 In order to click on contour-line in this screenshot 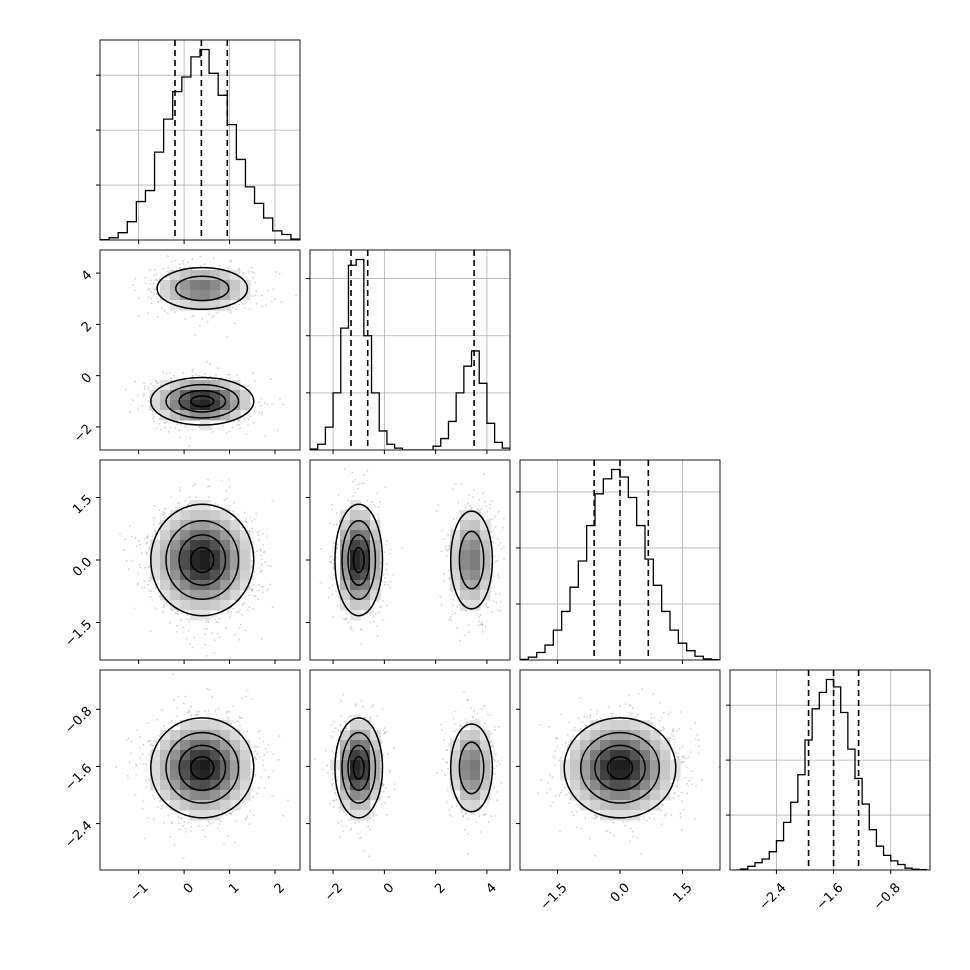, I will do `click(620, 768)`.